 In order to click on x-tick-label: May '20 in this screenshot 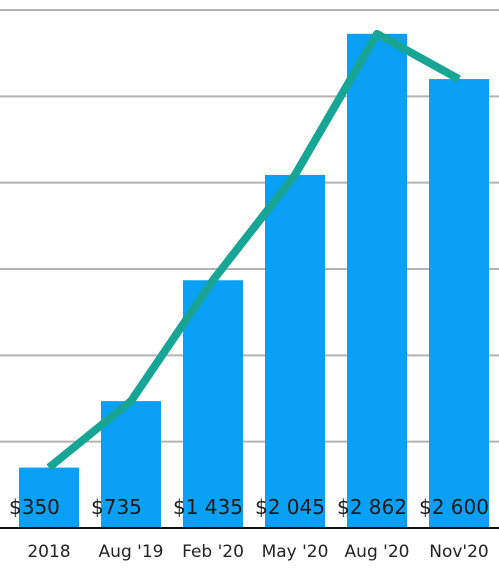, I will do `click(295, 552)`.